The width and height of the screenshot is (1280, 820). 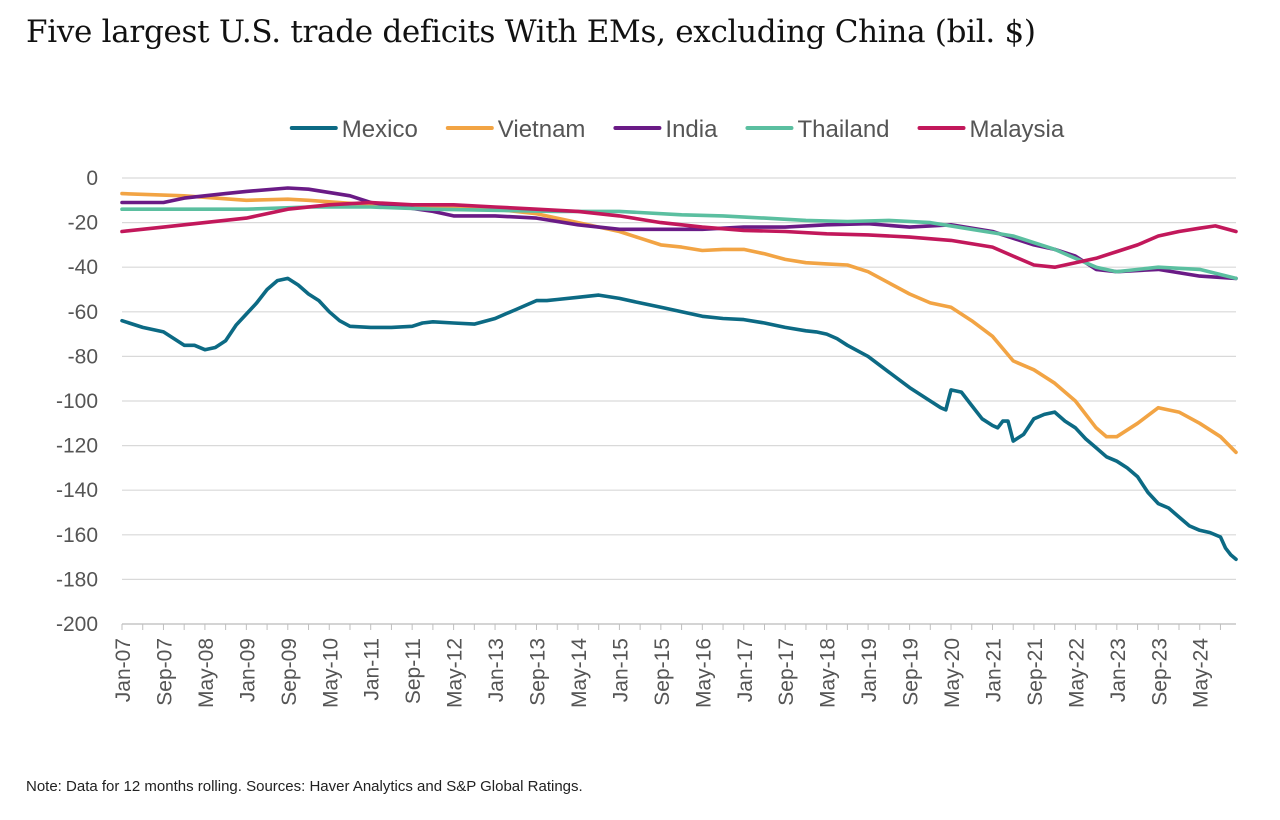 I want to click on x-tick-label: May-20, so click(x=952, y=673).